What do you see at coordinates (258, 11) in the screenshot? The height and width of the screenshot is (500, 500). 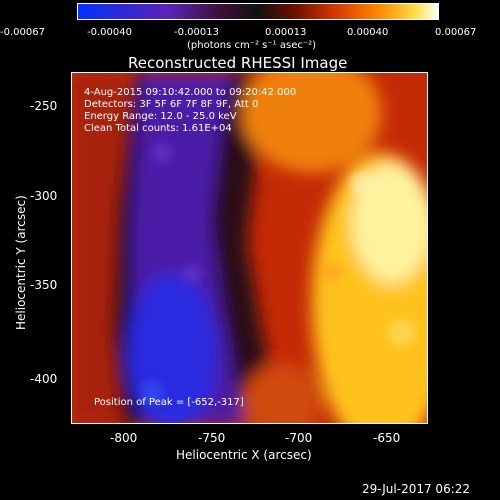 I see `colorbar` at bounding box center [258, 11].